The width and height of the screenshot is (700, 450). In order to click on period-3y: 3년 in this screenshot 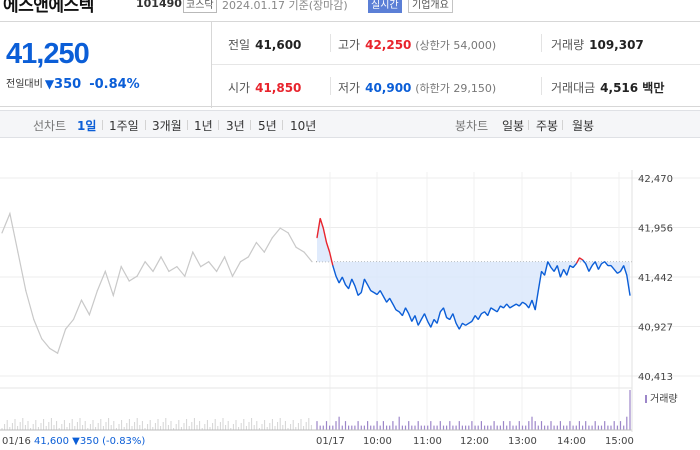, I will do `click(235, 126)`.